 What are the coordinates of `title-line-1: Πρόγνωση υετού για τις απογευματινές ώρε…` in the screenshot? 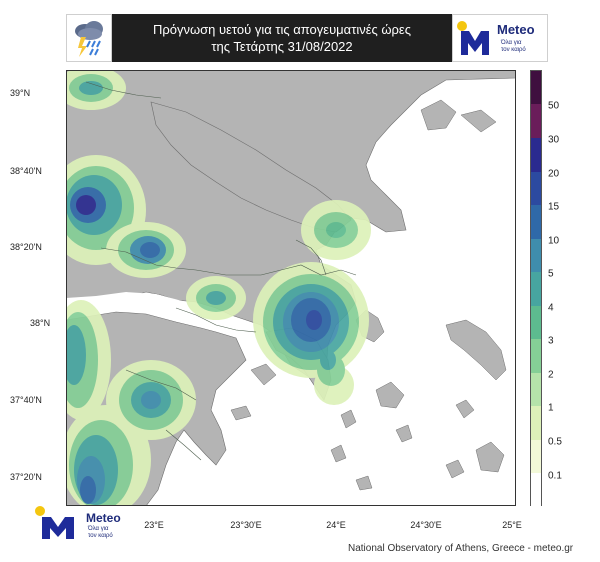 It's located at (282, 29).